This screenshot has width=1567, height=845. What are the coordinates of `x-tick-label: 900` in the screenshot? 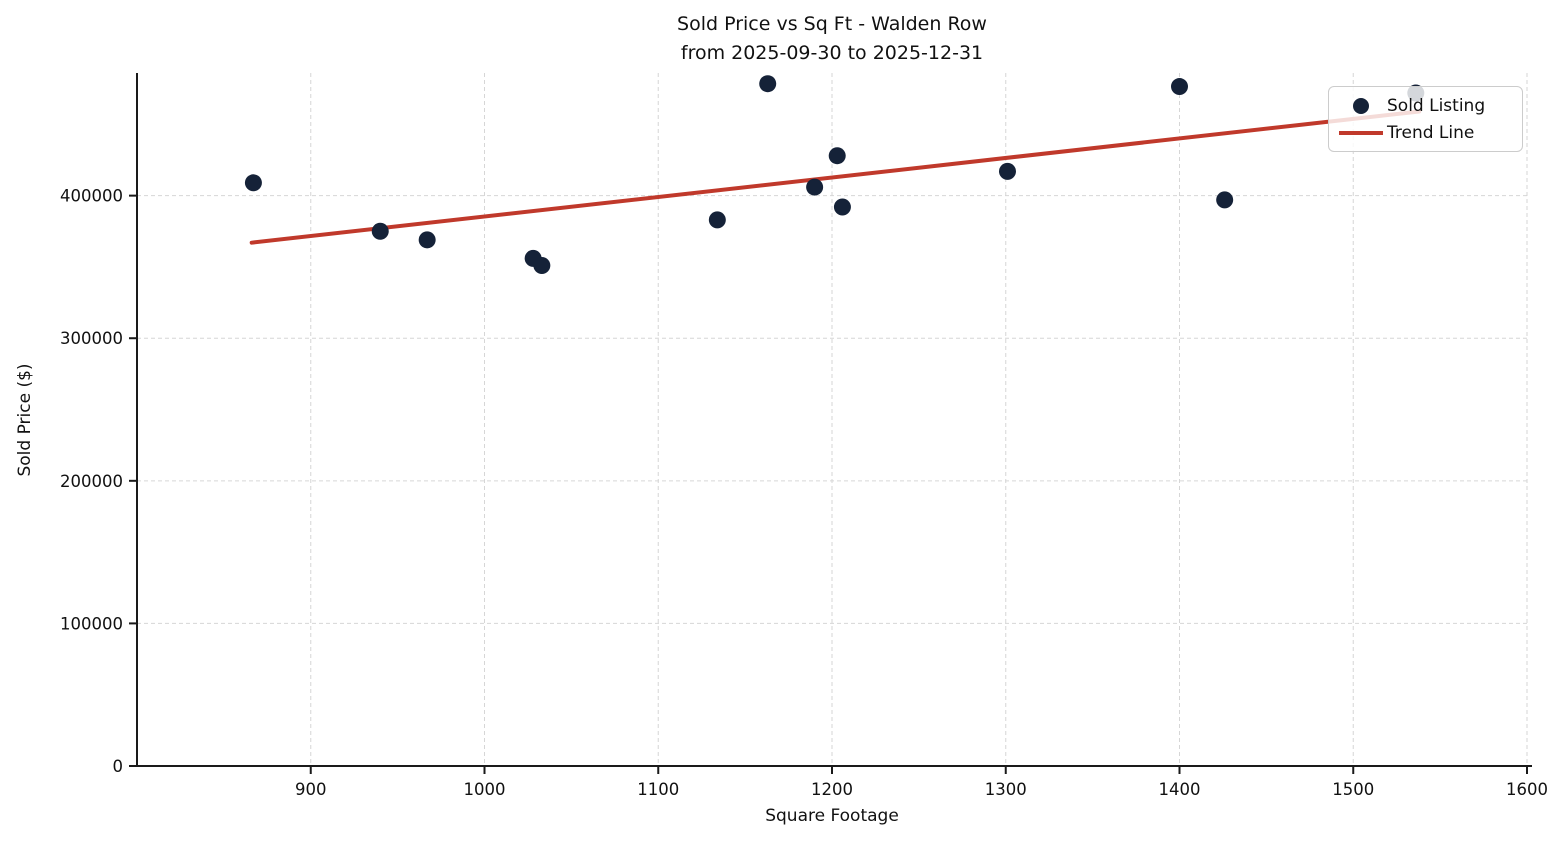 It's located at (311, 789).